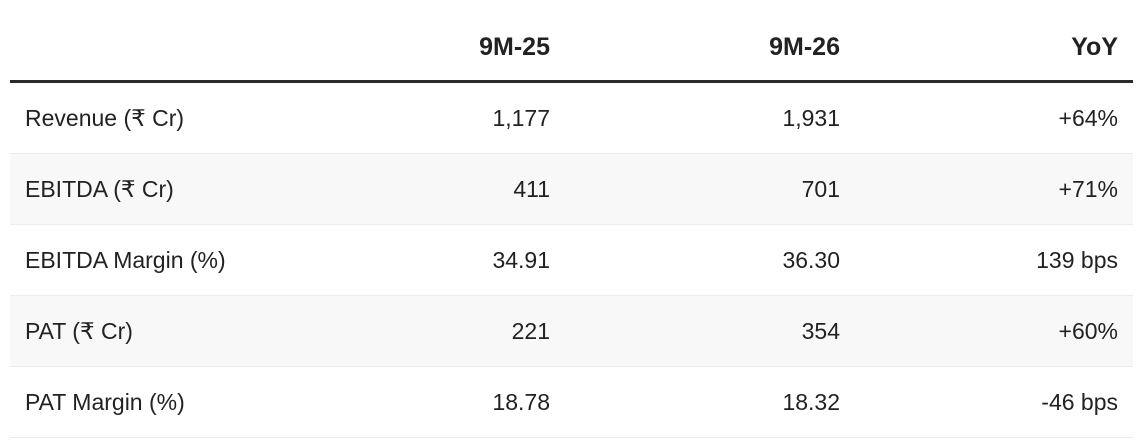 This screenshot has width=1148, height=442. What do you see at coordinates (530, 330) in the screenshot?
I see `cell-value: 221` at bounding box center [530, 330].